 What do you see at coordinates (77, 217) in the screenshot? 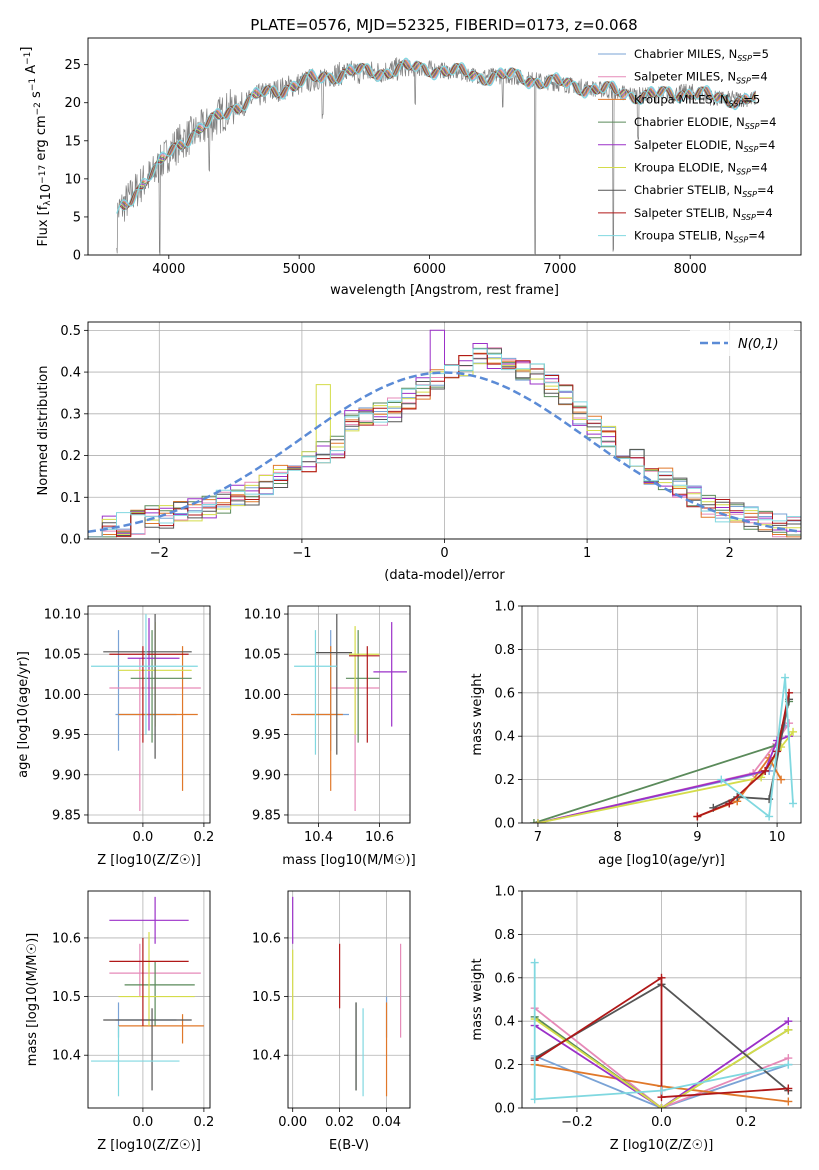
I see `y-tick-label: 5` at bounding box center [77, 217].